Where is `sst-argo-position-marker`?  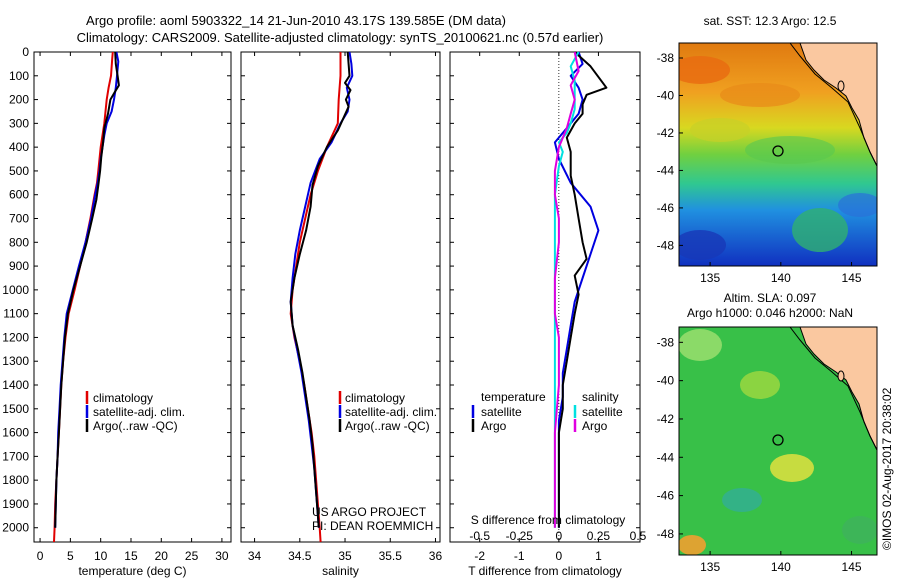
sst-argo-position-marker is located at coordinates (778, 151).